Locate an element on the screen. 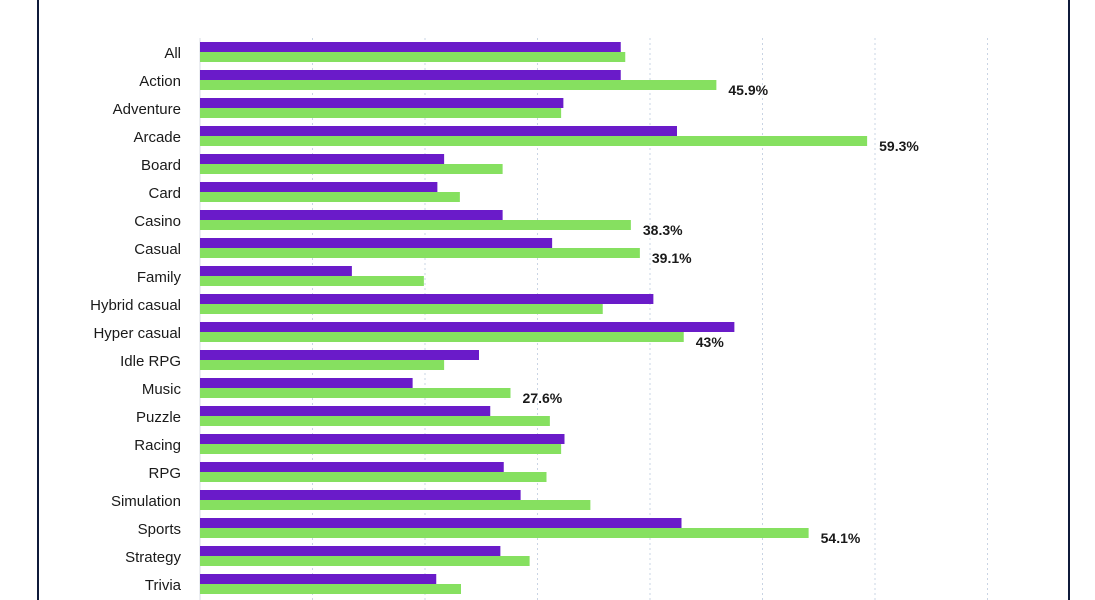  category-label-trivia: Trivia is located at coordinates (163, 585).